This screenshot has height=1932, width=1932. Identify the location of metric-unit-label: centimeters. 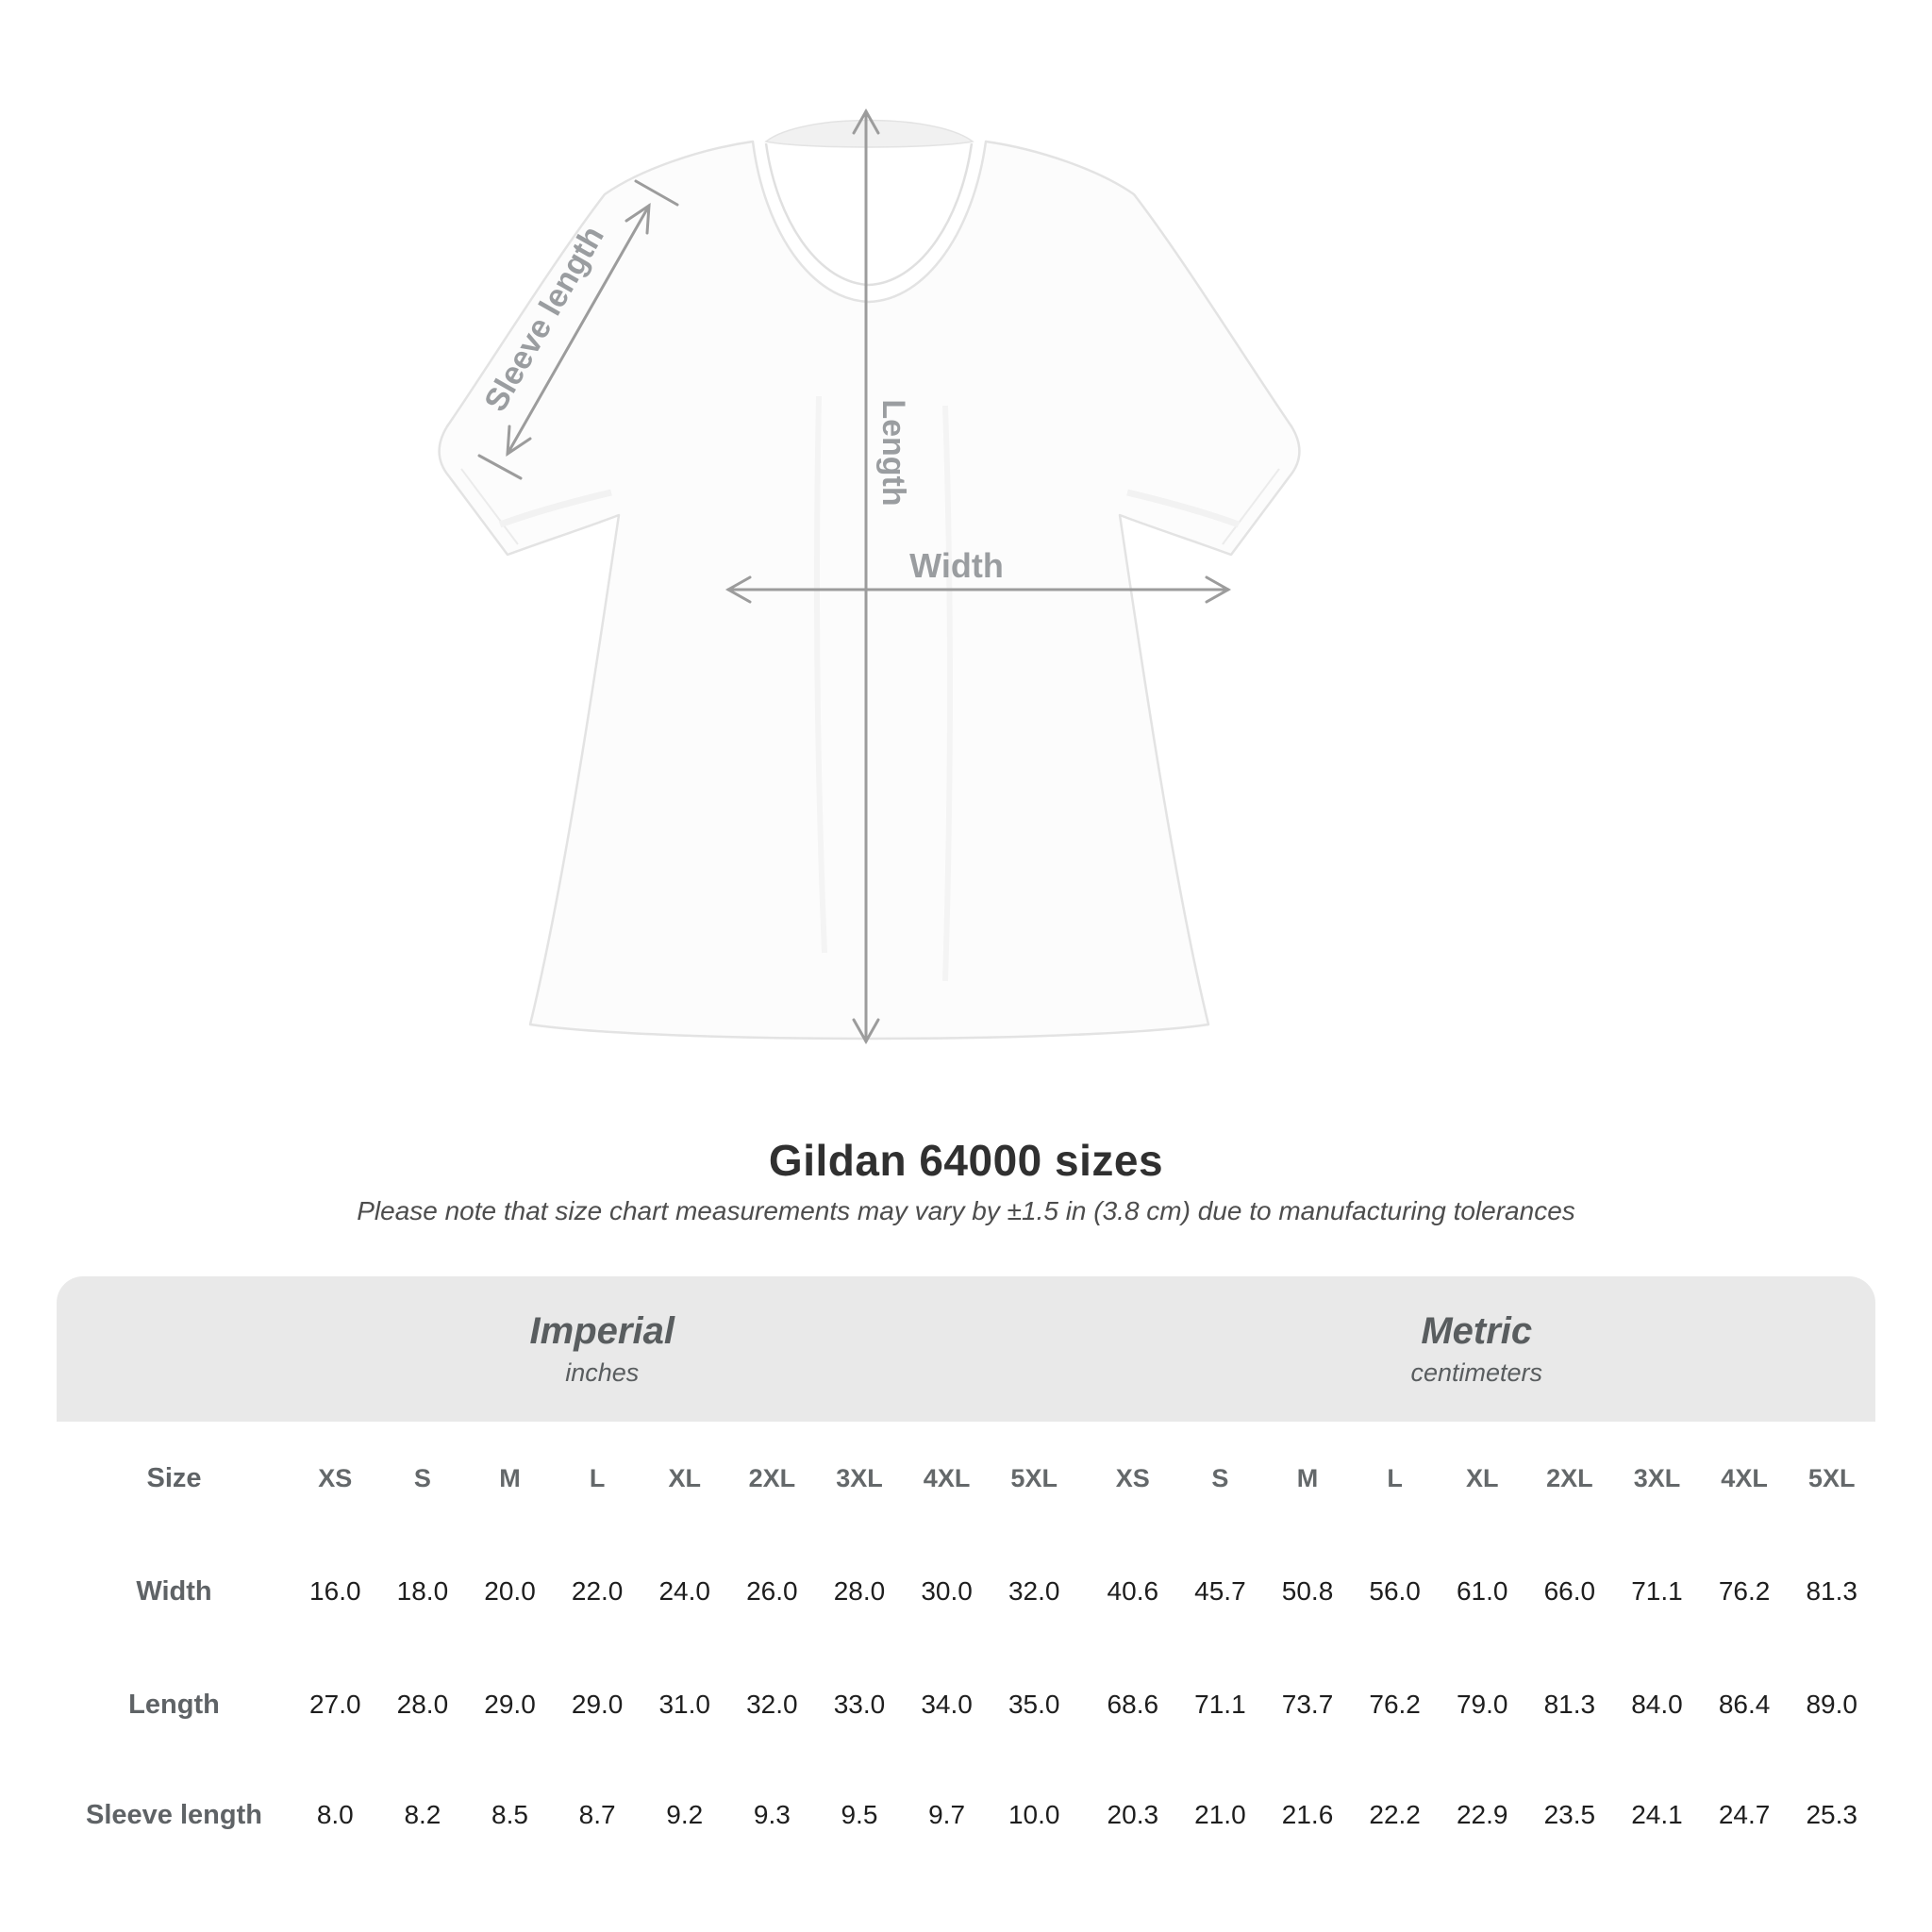
(1476, 1373).